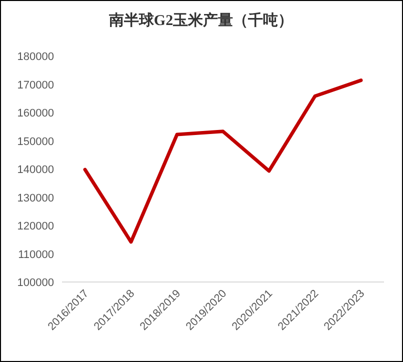 The height and width of the screenshot is (362, 403). What do you see at coordinates (35, 170) in the screenshot?
I see `y-tick-label: 140000` at bounding box center [35, 170].